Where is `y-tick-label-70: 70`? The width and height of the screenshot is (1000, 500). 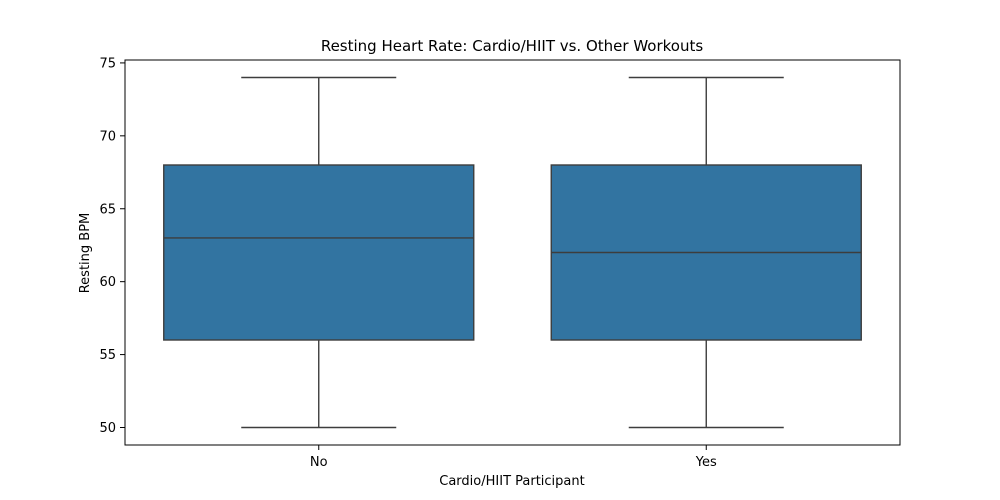 y-tick-label-70: 70 is located at coordinates (107, 136).